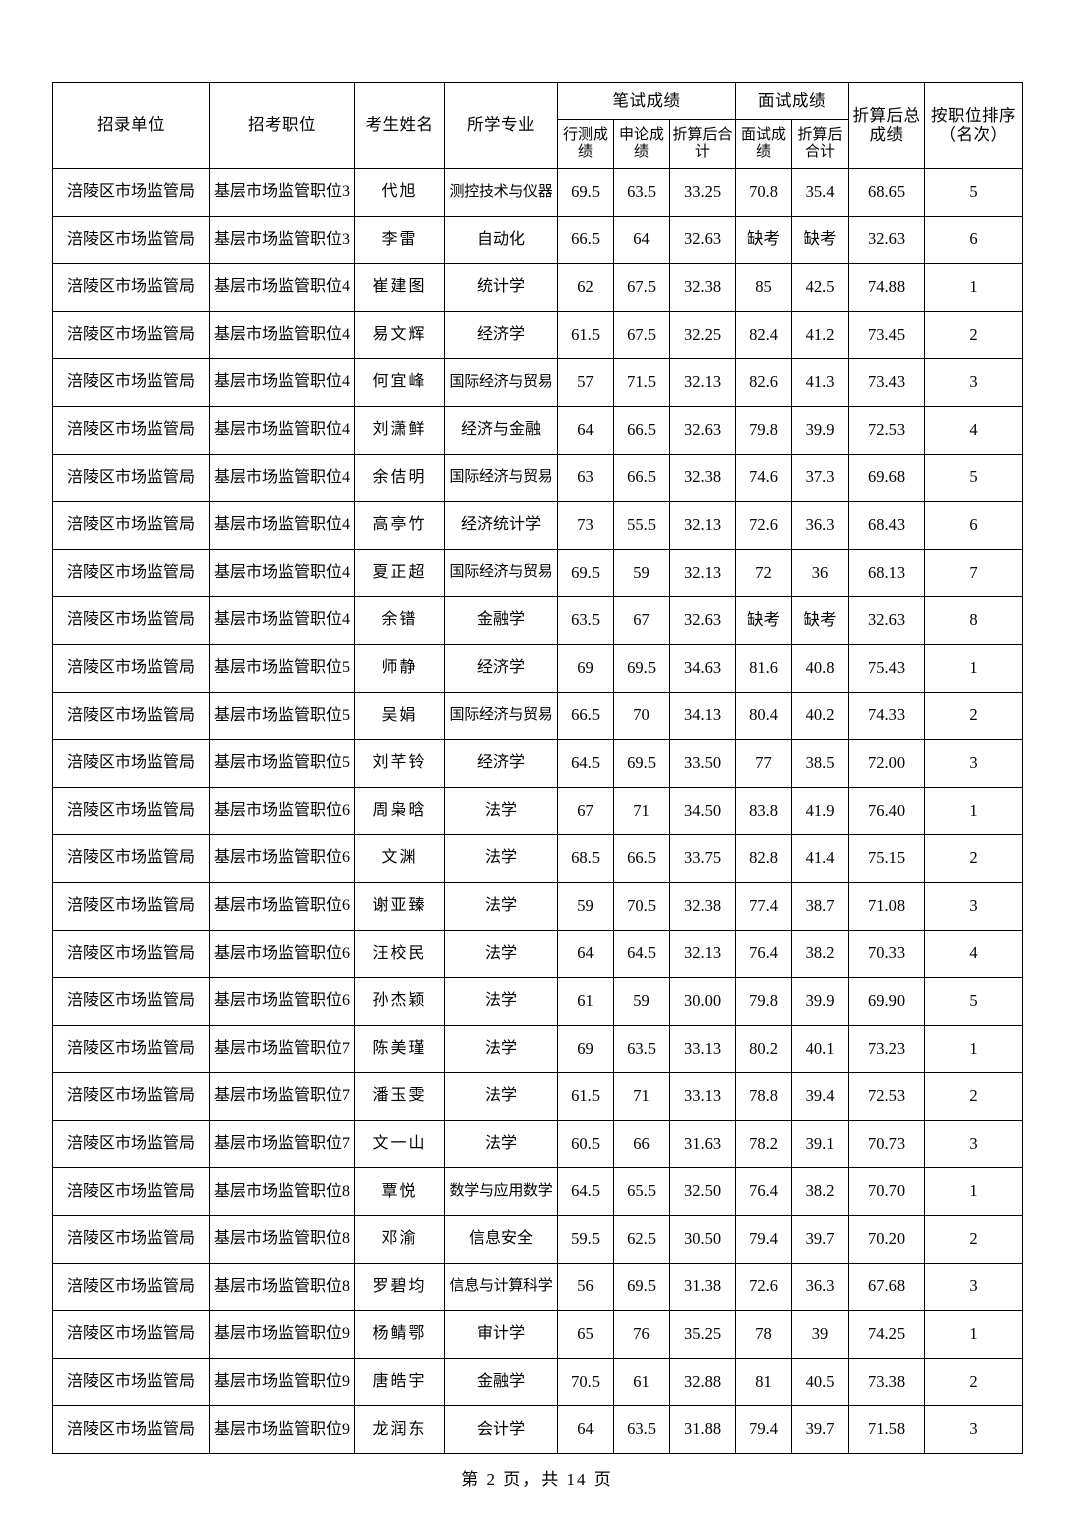  I want to click on cell-interview-converted: 41.3, so click(820, 382).